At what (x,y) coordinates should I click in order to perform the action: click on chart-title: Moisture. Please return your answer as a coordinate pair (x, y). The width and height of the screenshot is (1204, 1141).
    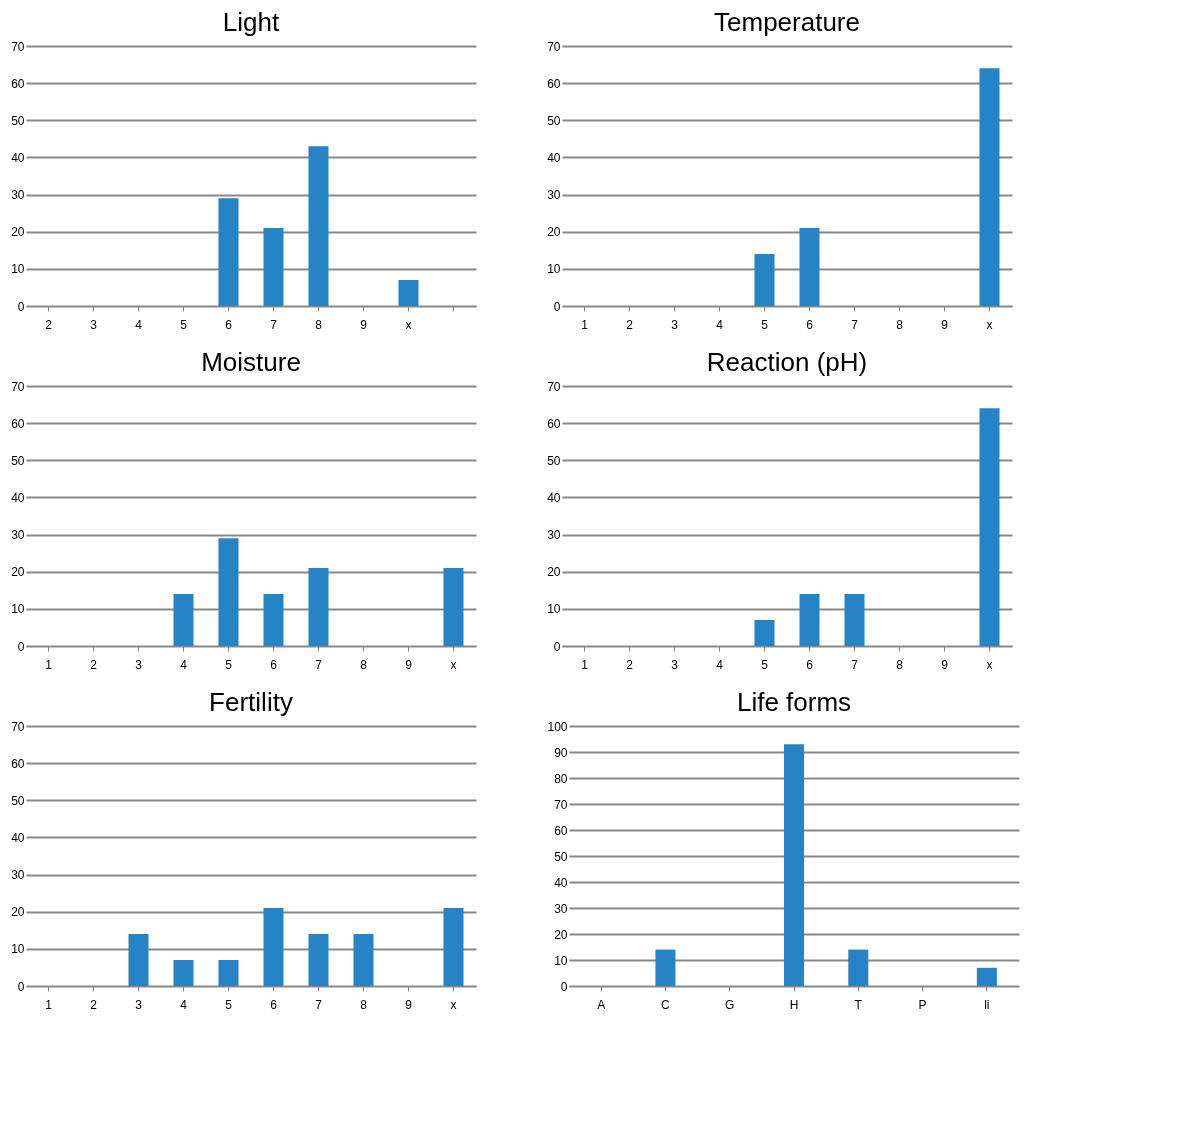
    Looking at the image, I should click on (251, 362).